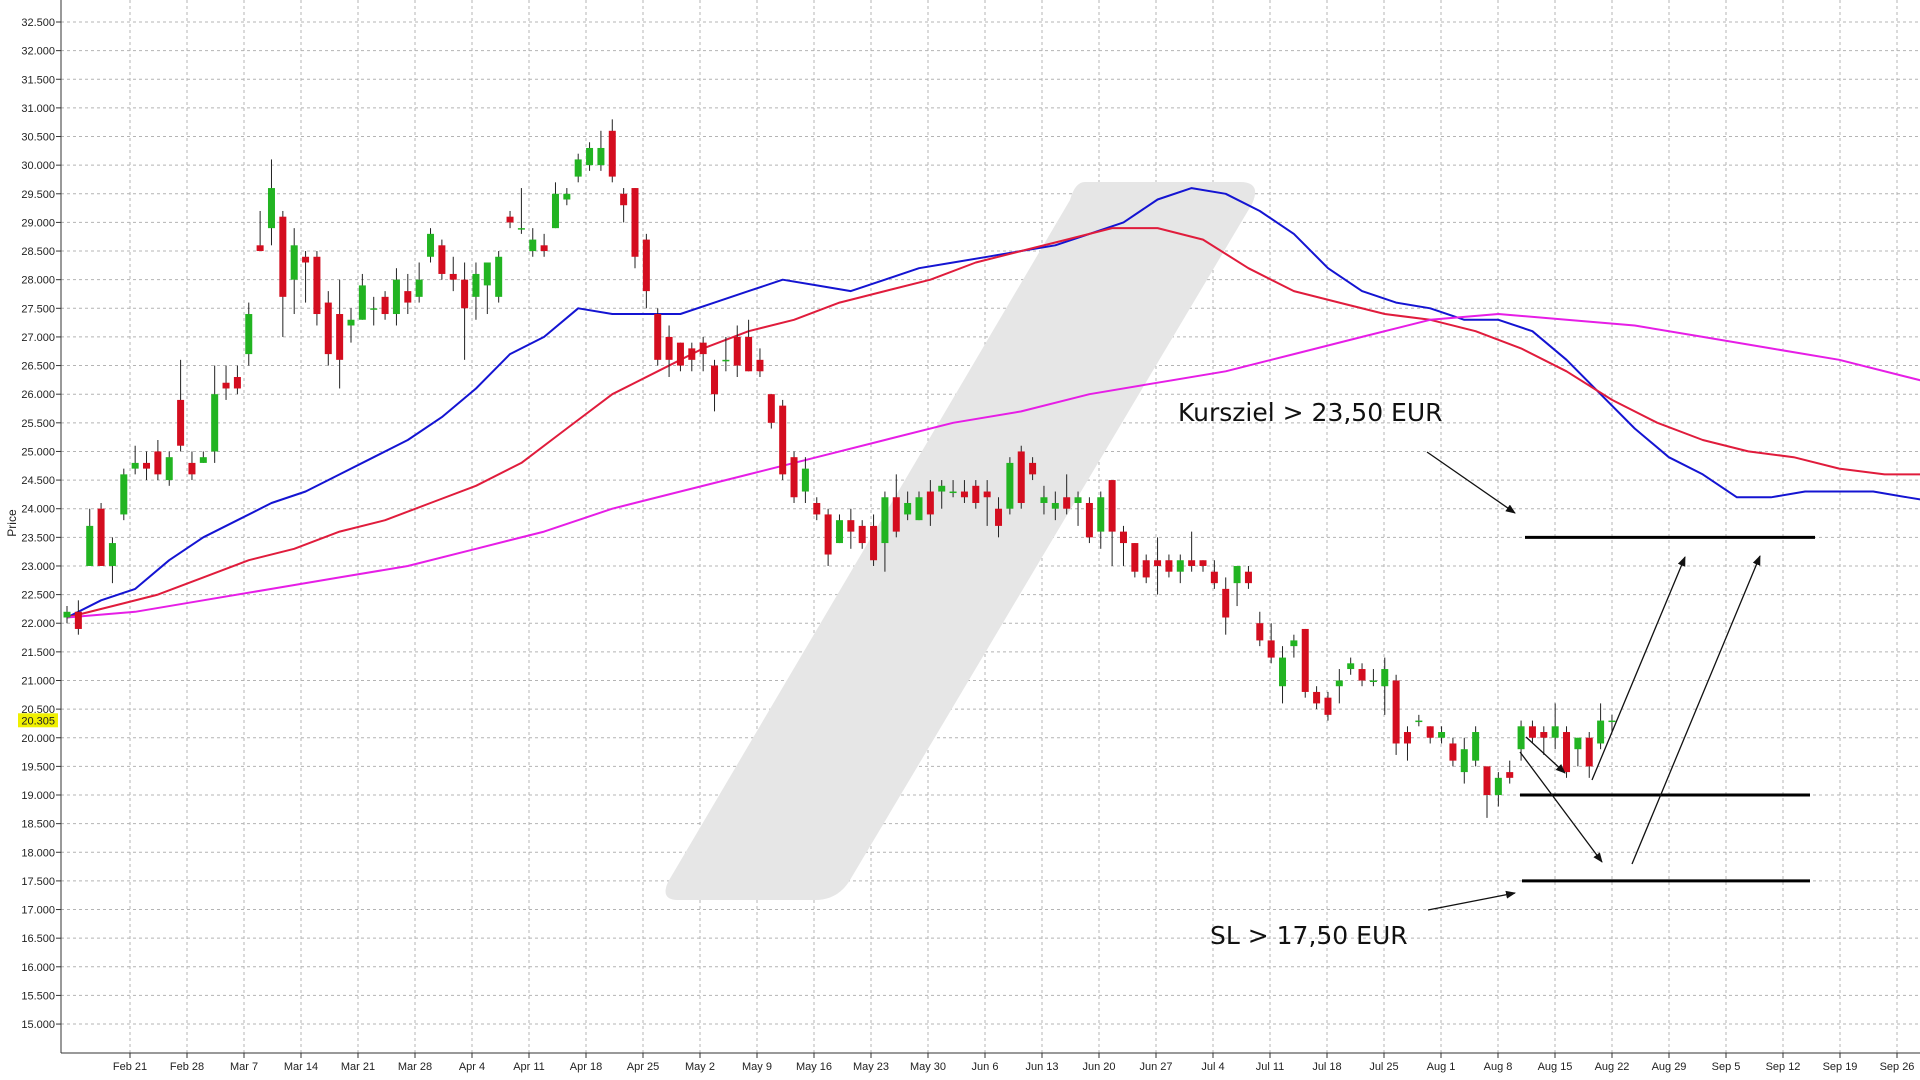  What do you see at coordinates (38, 911) in the screenshot?
I see `y-tick-label: 17.000` at bounding box center [38, 911].